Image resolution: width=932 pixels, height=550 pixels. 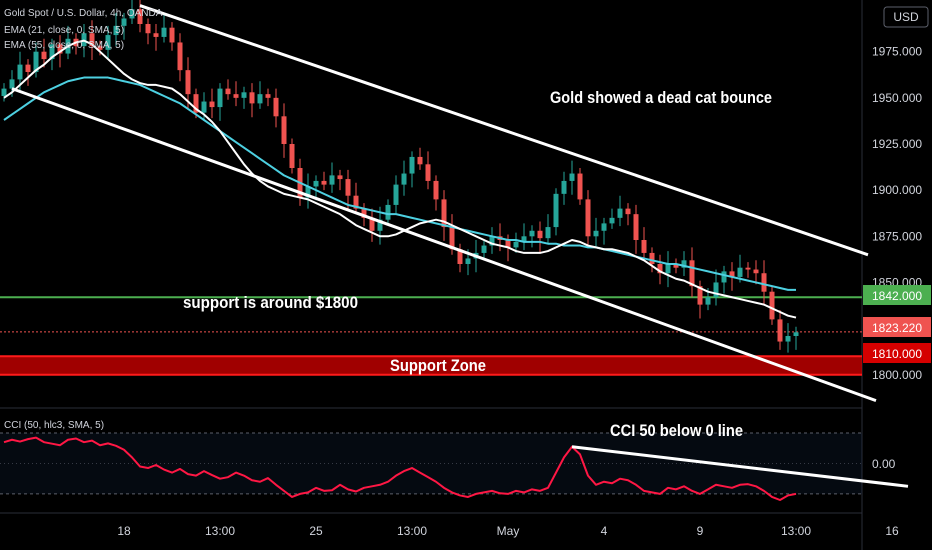 I want to click on price-tick-label: 1975.000, so click(x=897, y=52).